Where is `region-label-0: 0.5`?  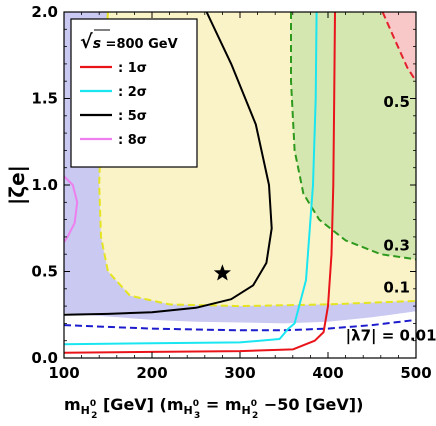 region-label-0: 0.5 is located at coordinates (396, 102).